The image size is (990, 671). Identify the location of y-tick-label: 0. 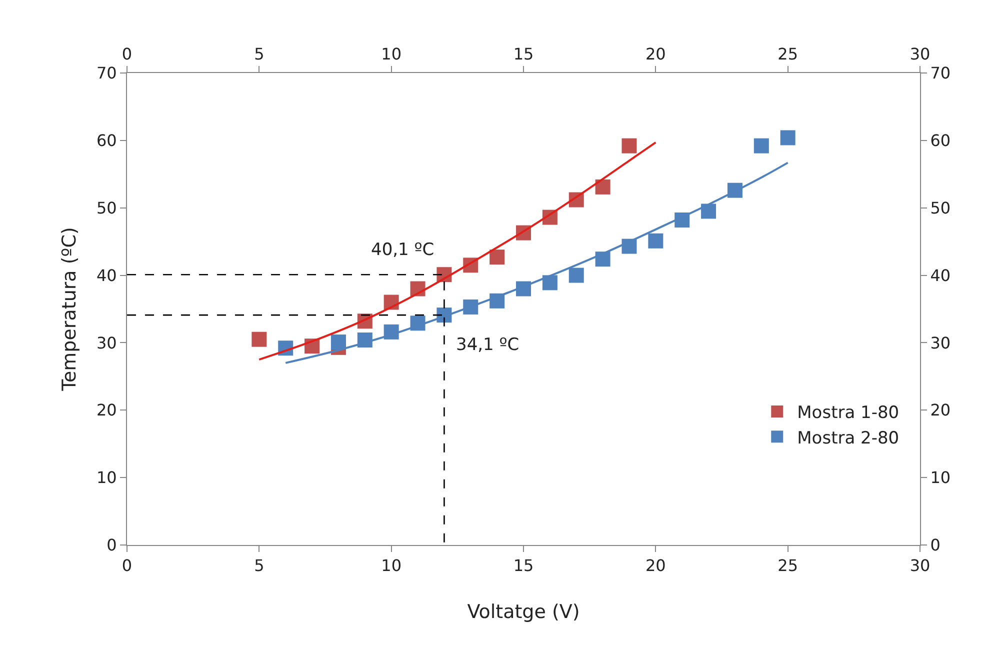
(111, 545).